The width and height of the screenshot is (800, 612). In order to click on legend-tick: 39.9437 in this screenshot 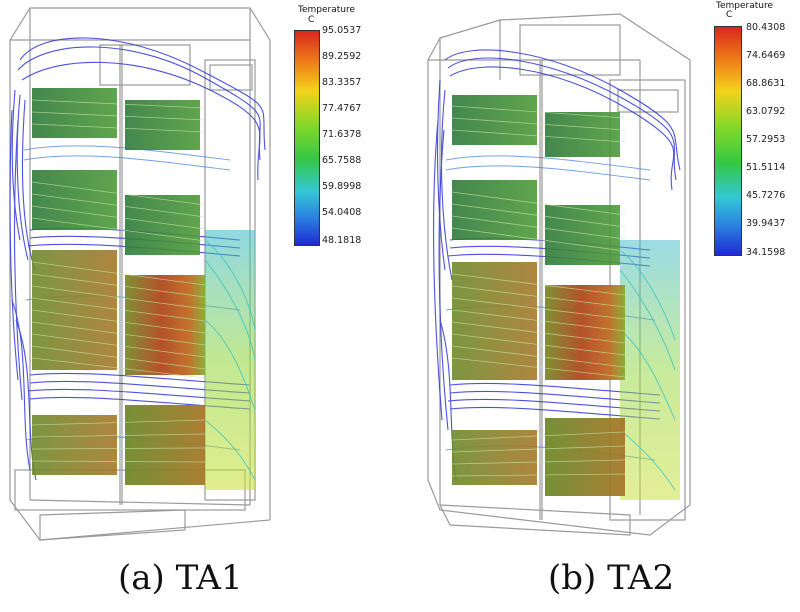, I will do `click(766, 223)`.